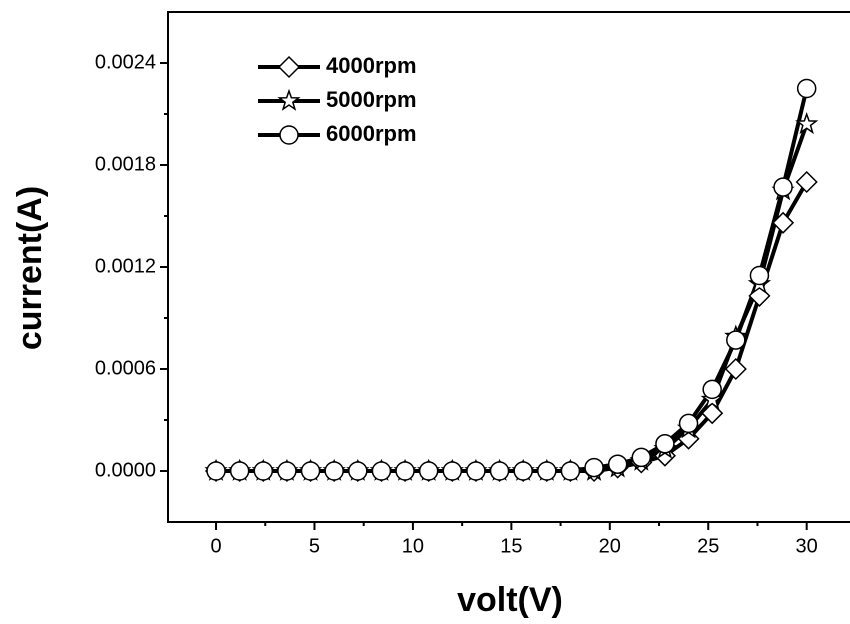 This screenshot has width=850, height=624. I want to click on y-tick-label: 0.0018, so click(125, 164).